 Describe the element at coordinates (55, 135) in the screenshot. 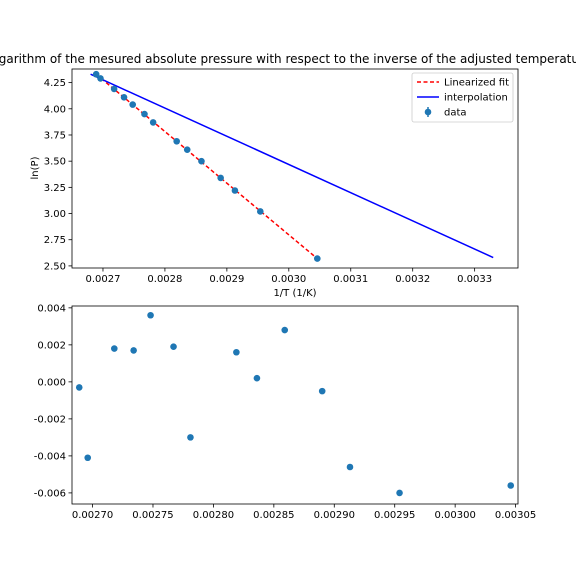

I see `y-tick-label: 3.75` at that location.